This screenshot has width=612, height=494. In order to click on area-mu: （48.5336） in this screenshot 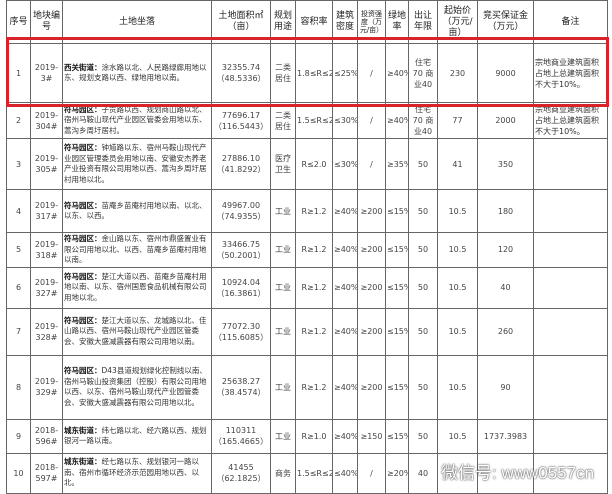, I will do `click(241, 78)`.